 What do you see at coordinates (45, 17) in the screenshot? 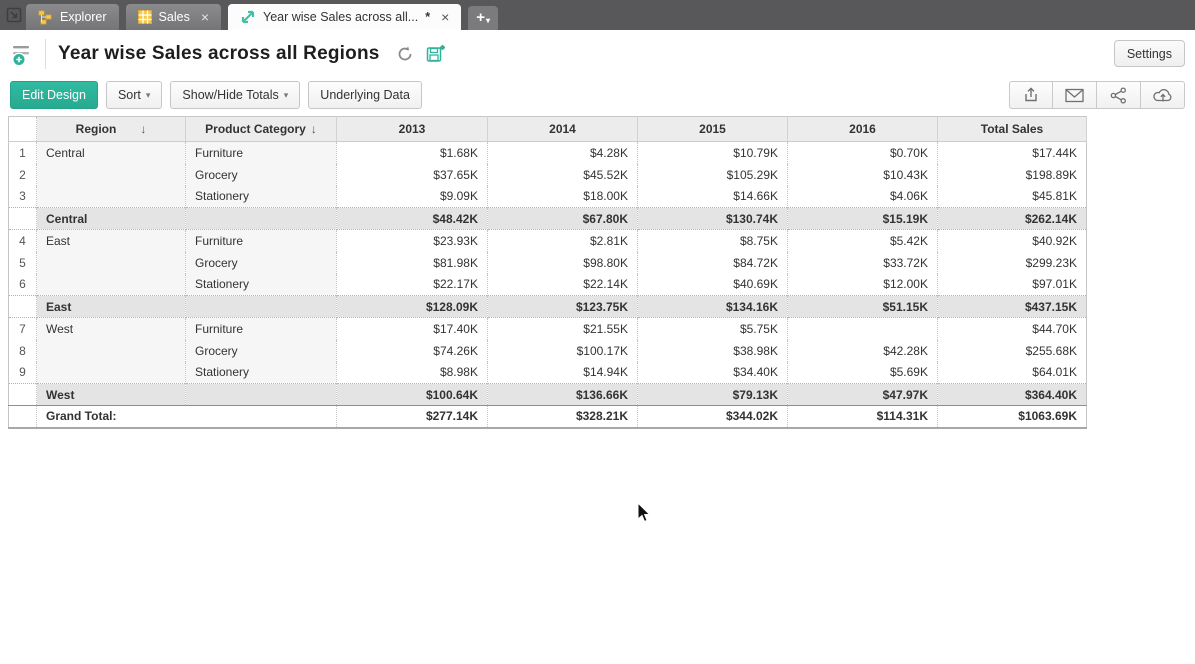
I see `explorer-tree-icon` at bounding box center [45, 17].